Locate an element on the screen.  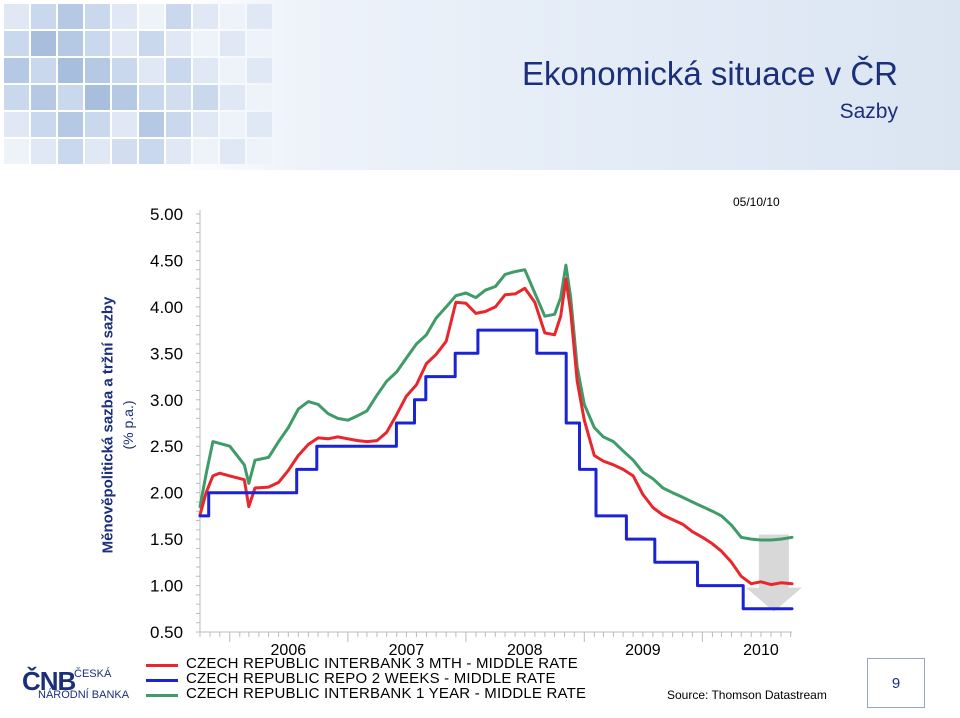
x-tick-label: 2008 is located at coordinates (525, 650).